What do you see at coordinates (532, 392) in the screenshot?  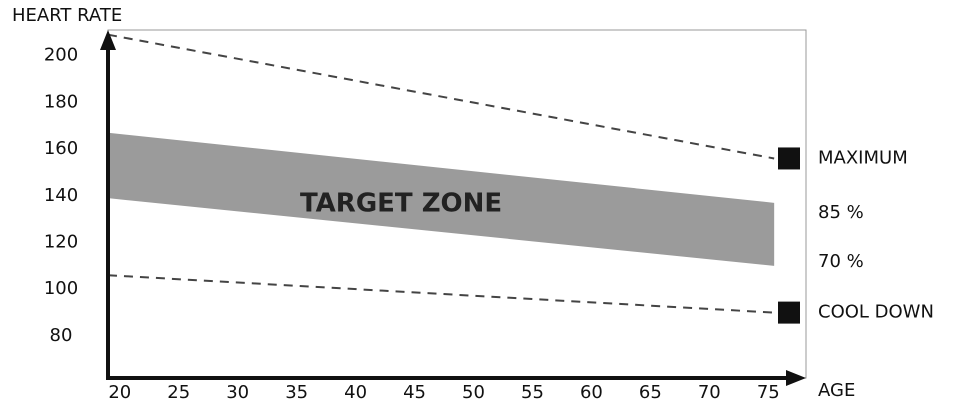 I see `x-tick-label: 55` at bounding box center [532, 392].